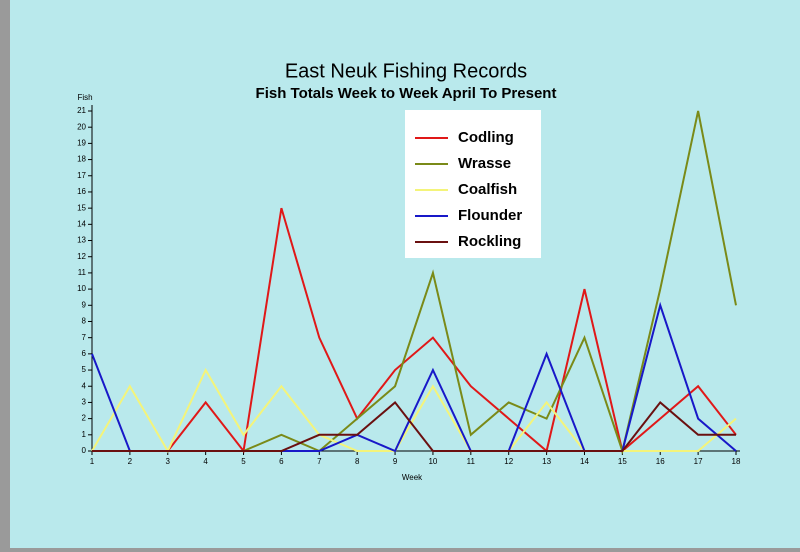 This screenshot has width=800, height=552. Describe the element at coordinates (546, 461) in the screenshot. I see `x-tick-label: 13` at that location.